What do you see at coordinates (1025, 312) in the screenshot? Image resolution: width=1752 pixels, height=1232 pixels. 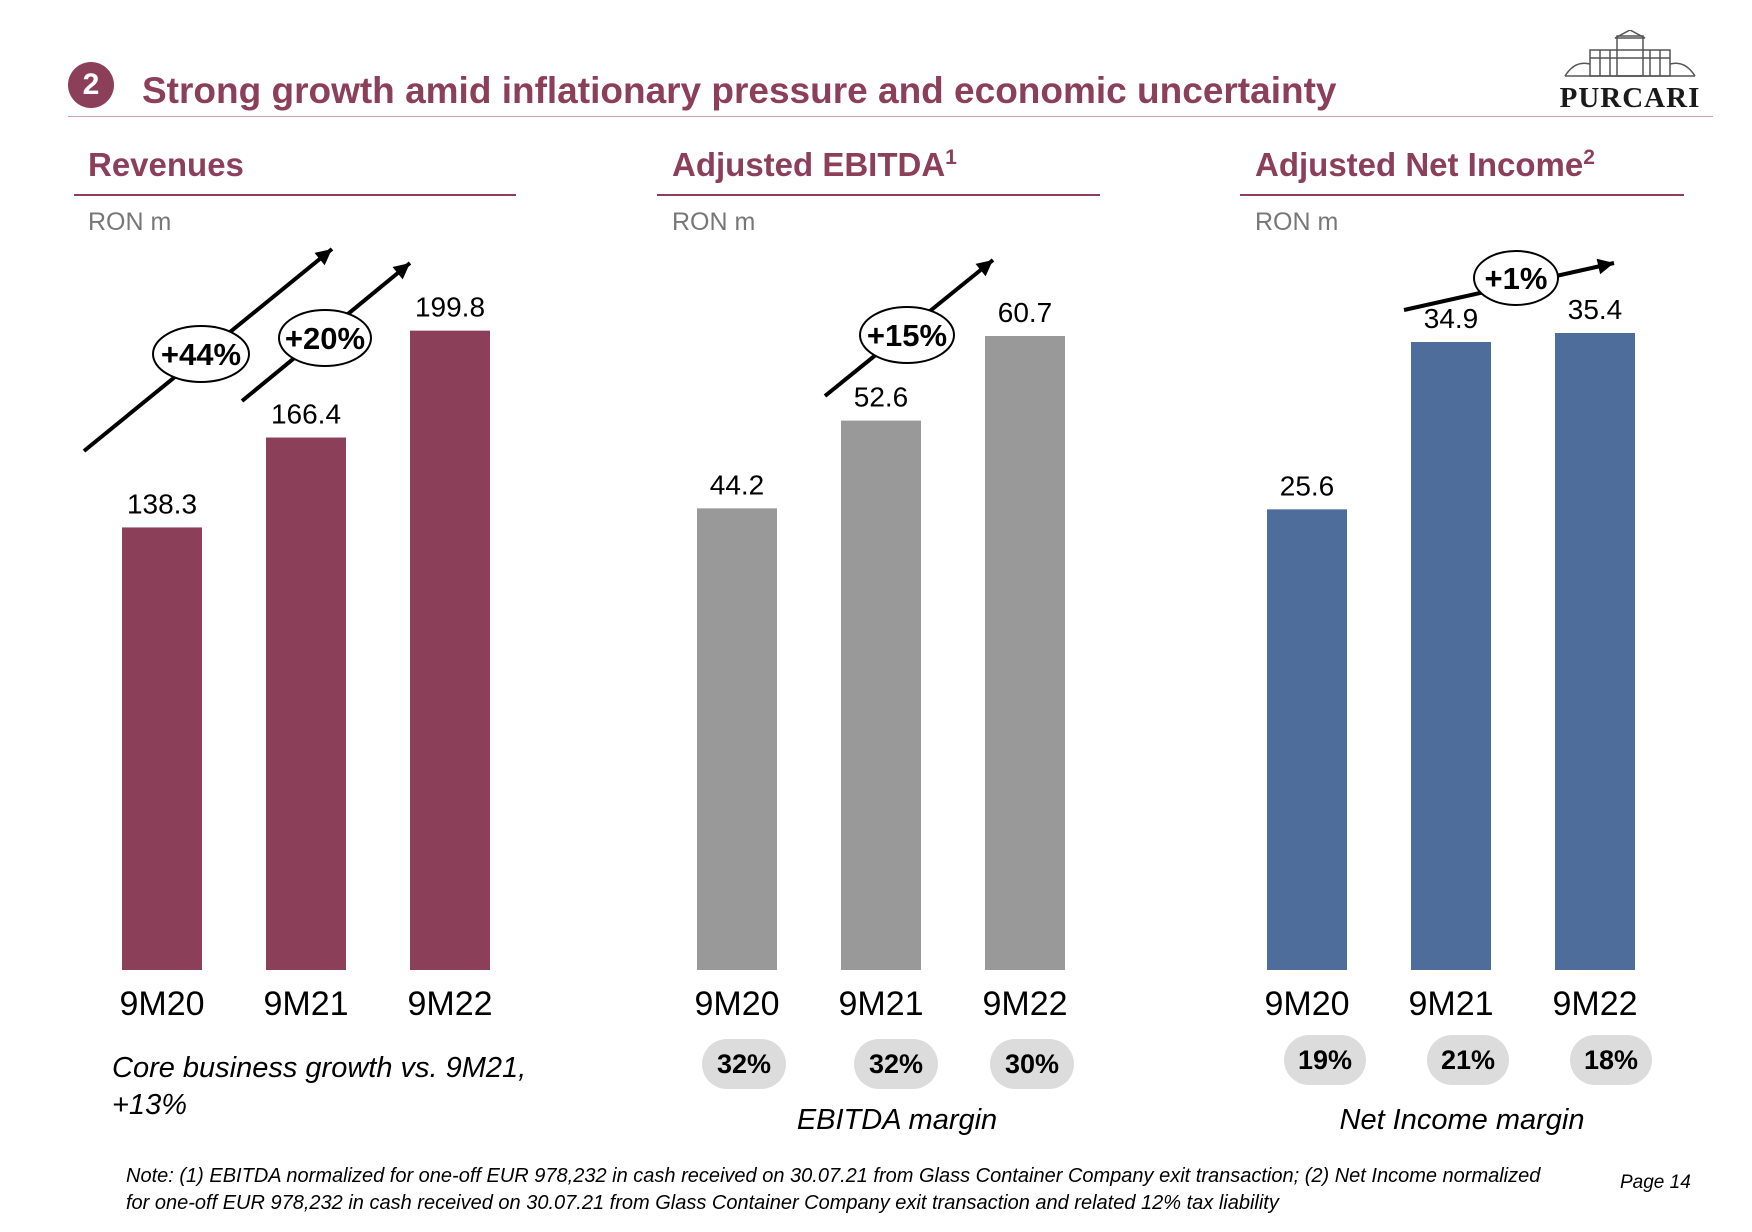 I see `ebitda-value-label-9m22: 60.7` at bounding box center [1025, 312].